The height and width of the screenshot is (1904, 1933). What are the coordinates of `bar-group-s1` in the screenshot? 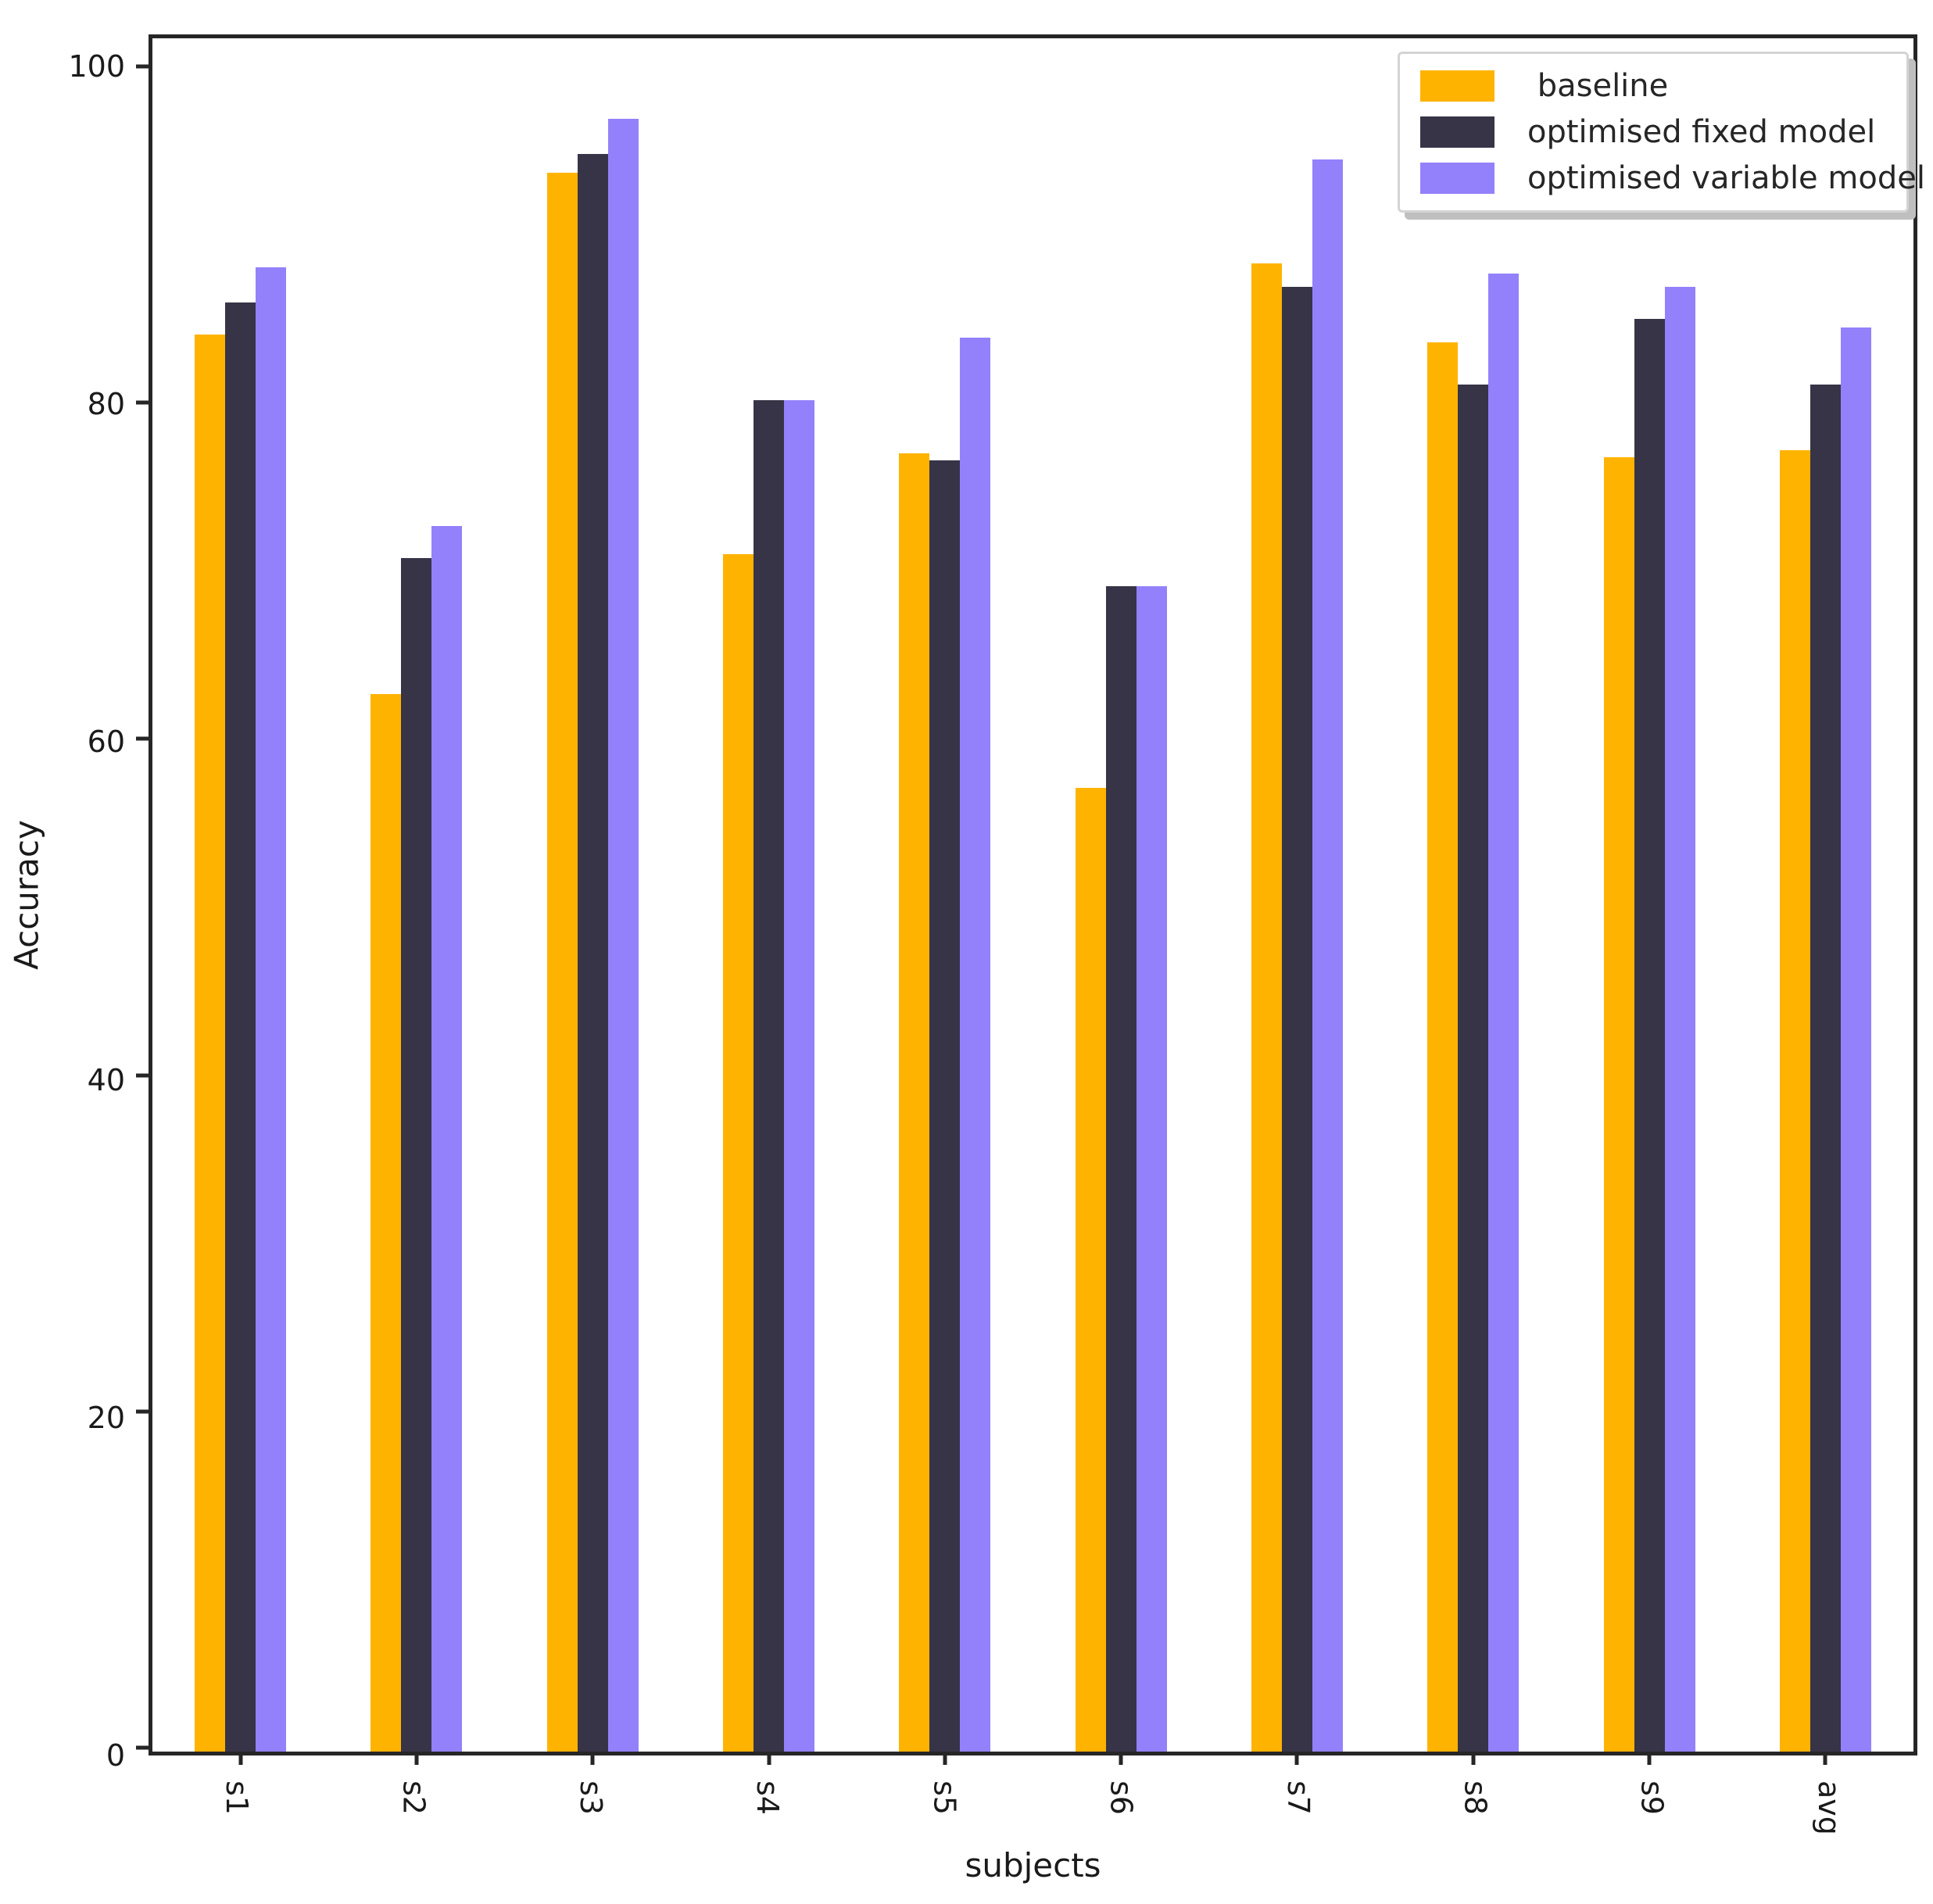 It's located at (240, 895).